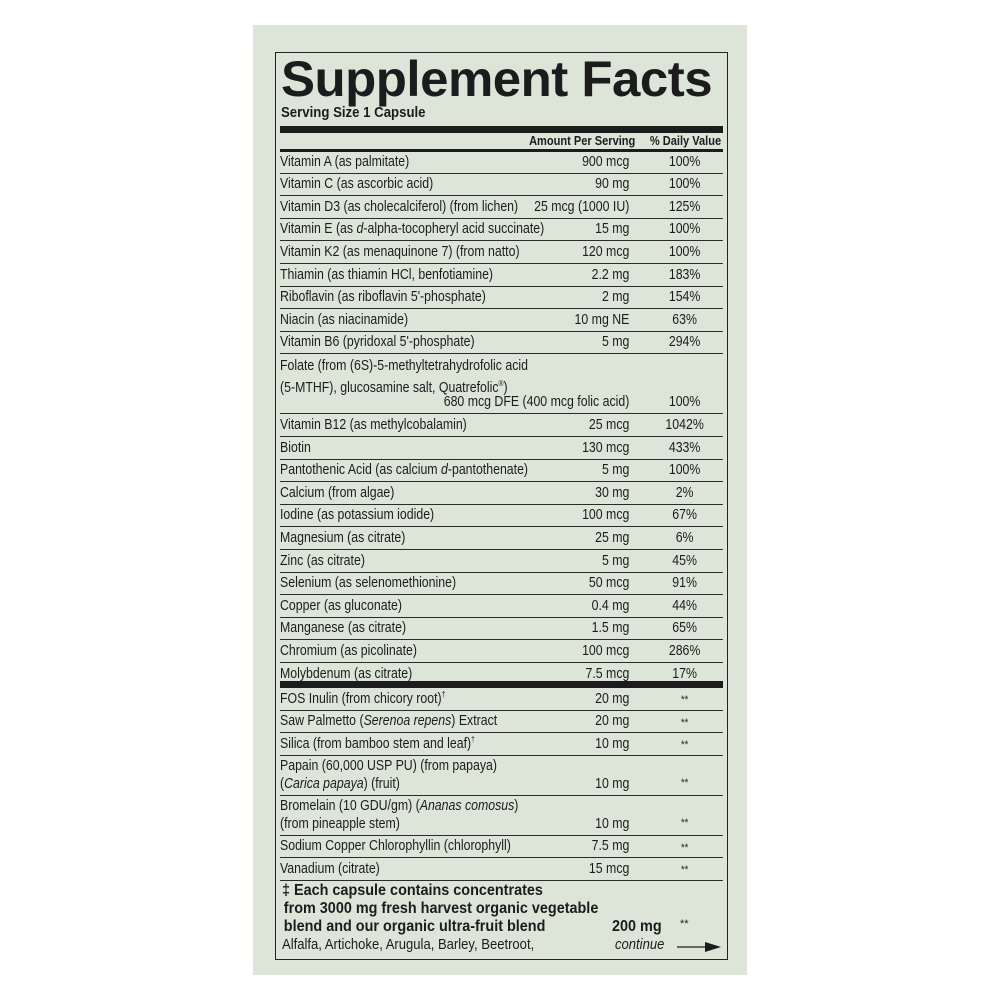 Image resolution: width=1000 pixels, height=1000 pixels. Describe the element at coordinates (699, 947) in the screenshot. I see `arrow-right-icon` at that location.